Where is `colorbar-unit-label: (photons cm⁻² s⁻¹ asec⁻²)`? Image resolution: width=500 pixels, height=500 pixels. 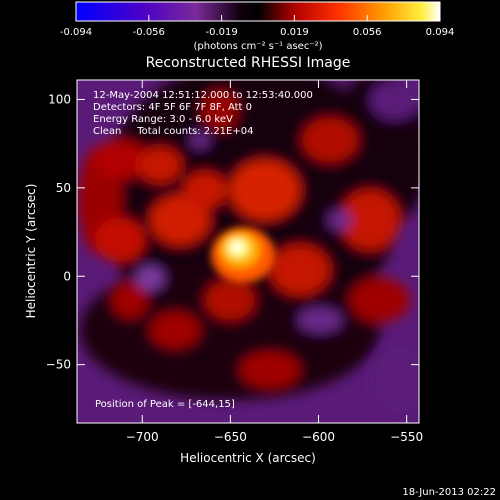
colorbar-unit-label: (photons cm⁻² s⁻¹ asec⁻²) is located at coordinates (257, 46).